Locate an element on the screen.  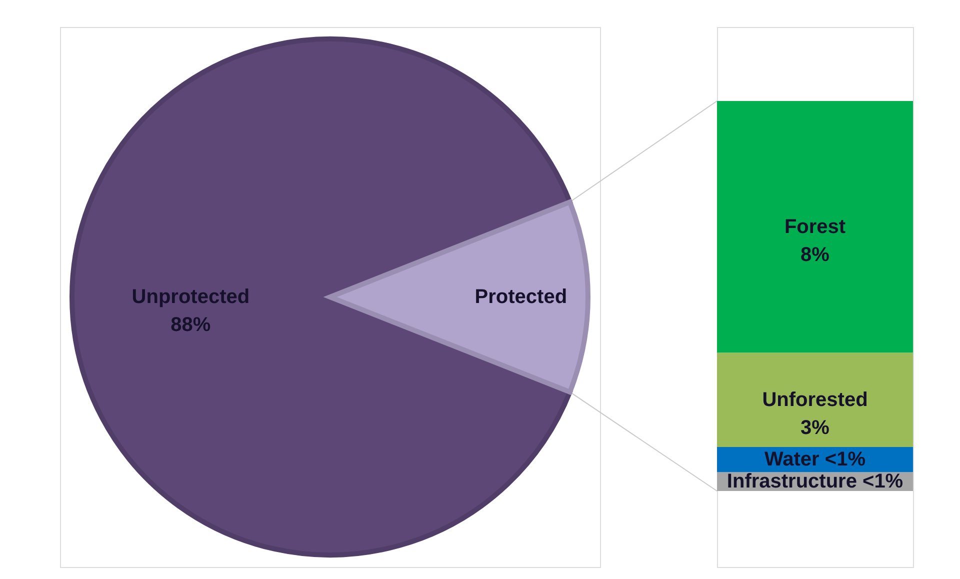
text: Infrastructure <1% is located at coordinates (815, 481).